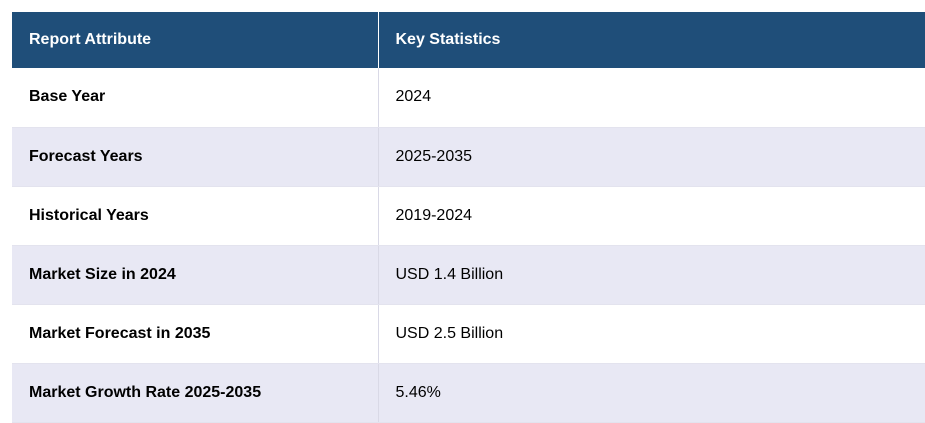  Describe the element at coordinates (651, 98) in the screenshot. I see `row-value: 2024` at that location.